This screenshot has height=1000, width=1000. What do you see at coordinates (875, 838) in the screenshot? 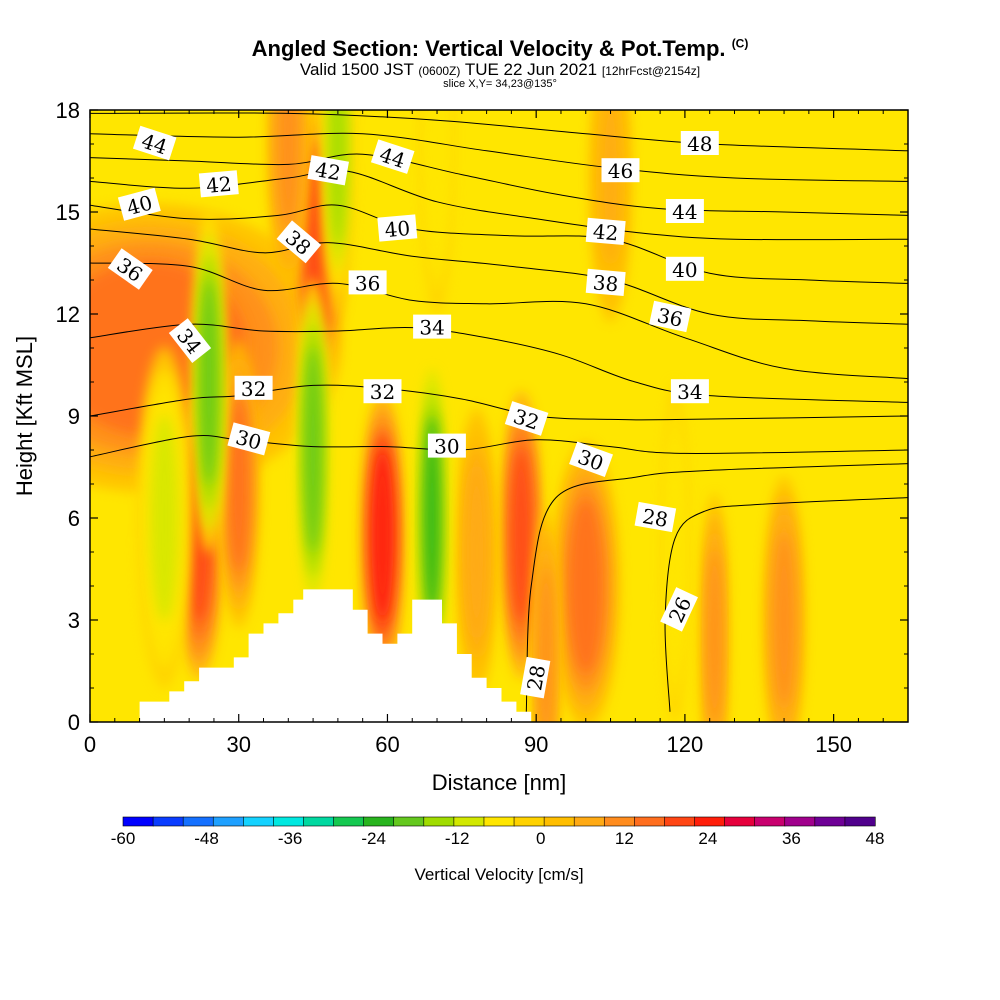
I see `colorbar-tick-label: 48` at bounding box center [875, 838].